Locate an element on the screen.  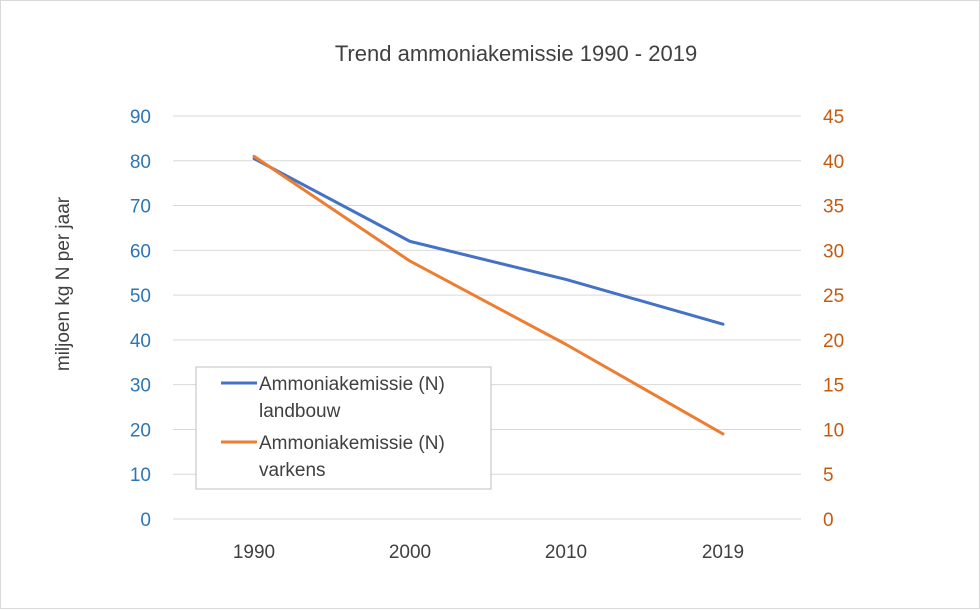
left-y-tick-label: 90 is located at coordinates (140, 117).